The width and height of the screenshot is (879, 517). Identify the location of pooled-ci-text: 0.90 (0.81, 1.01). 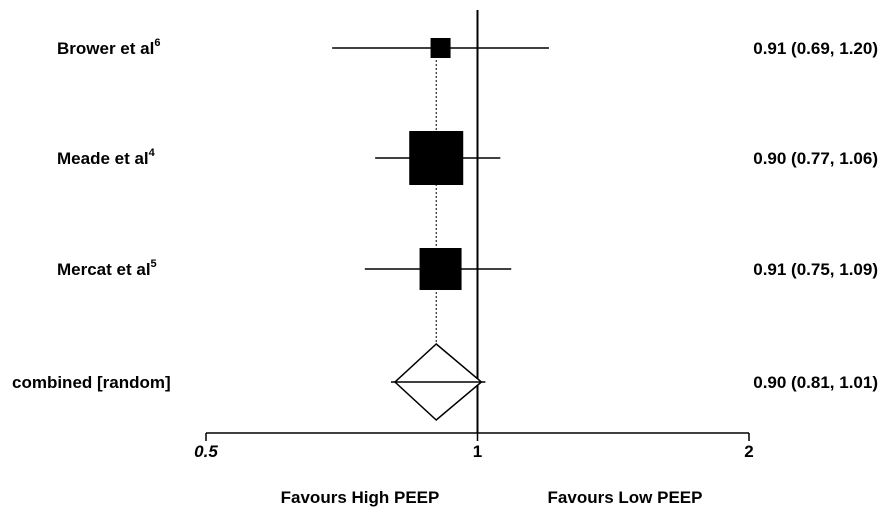
(815, 382).